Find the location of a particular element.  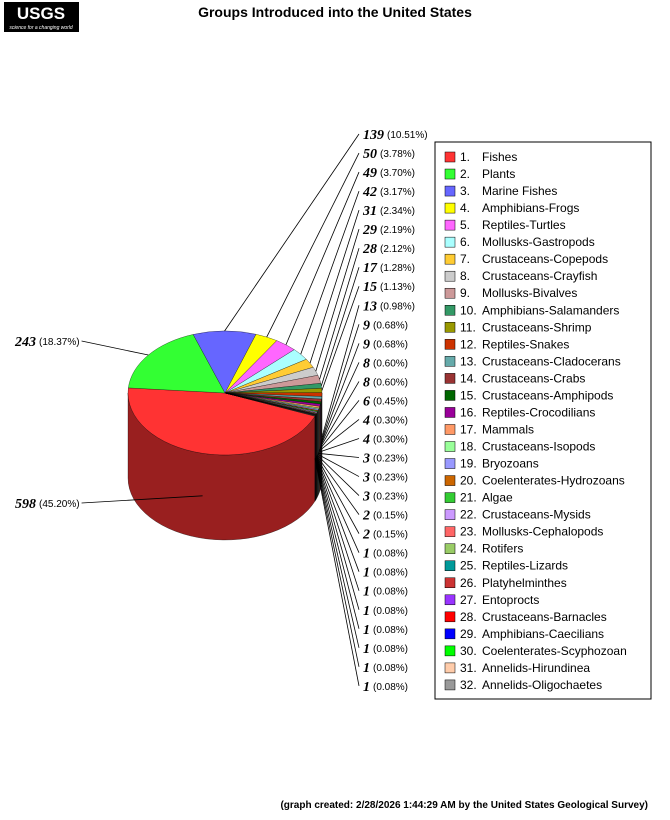

legend-label: Reptiles-Snakes is located at coordinates (525, 344).